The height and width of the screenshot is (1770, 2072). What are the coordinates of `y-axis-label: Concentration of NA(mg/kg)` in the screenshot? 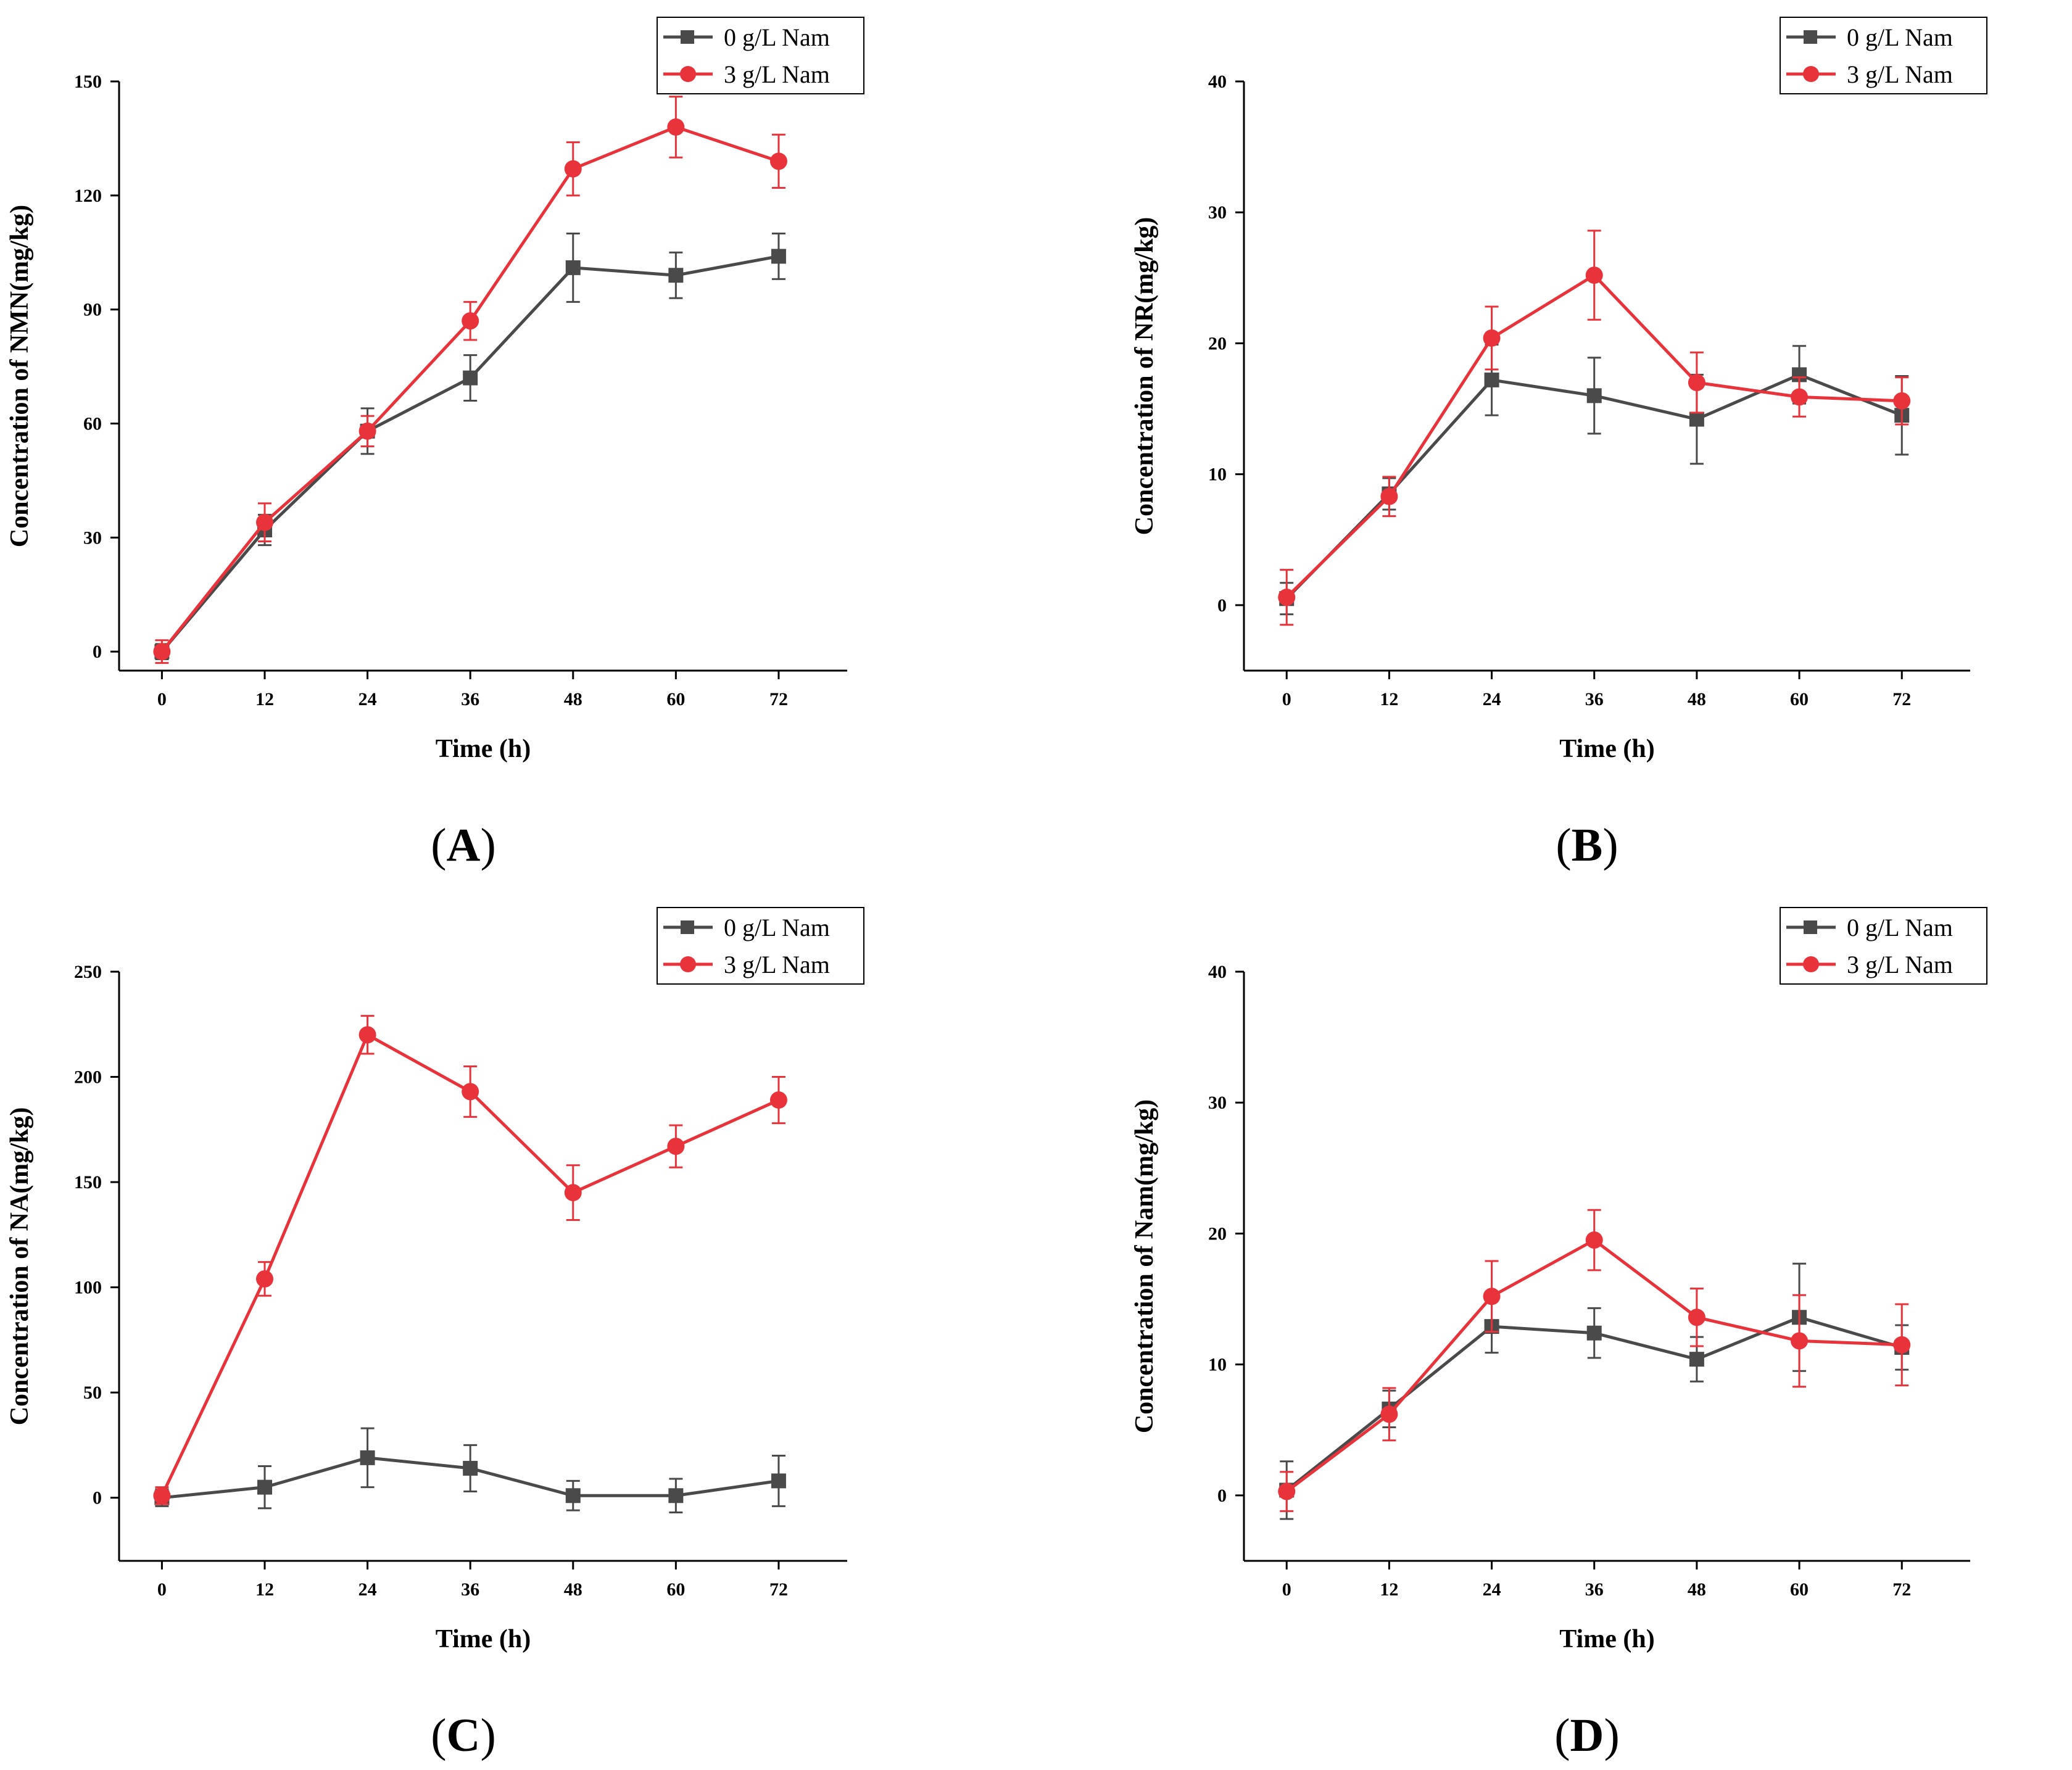 It's located at (20, 1266).